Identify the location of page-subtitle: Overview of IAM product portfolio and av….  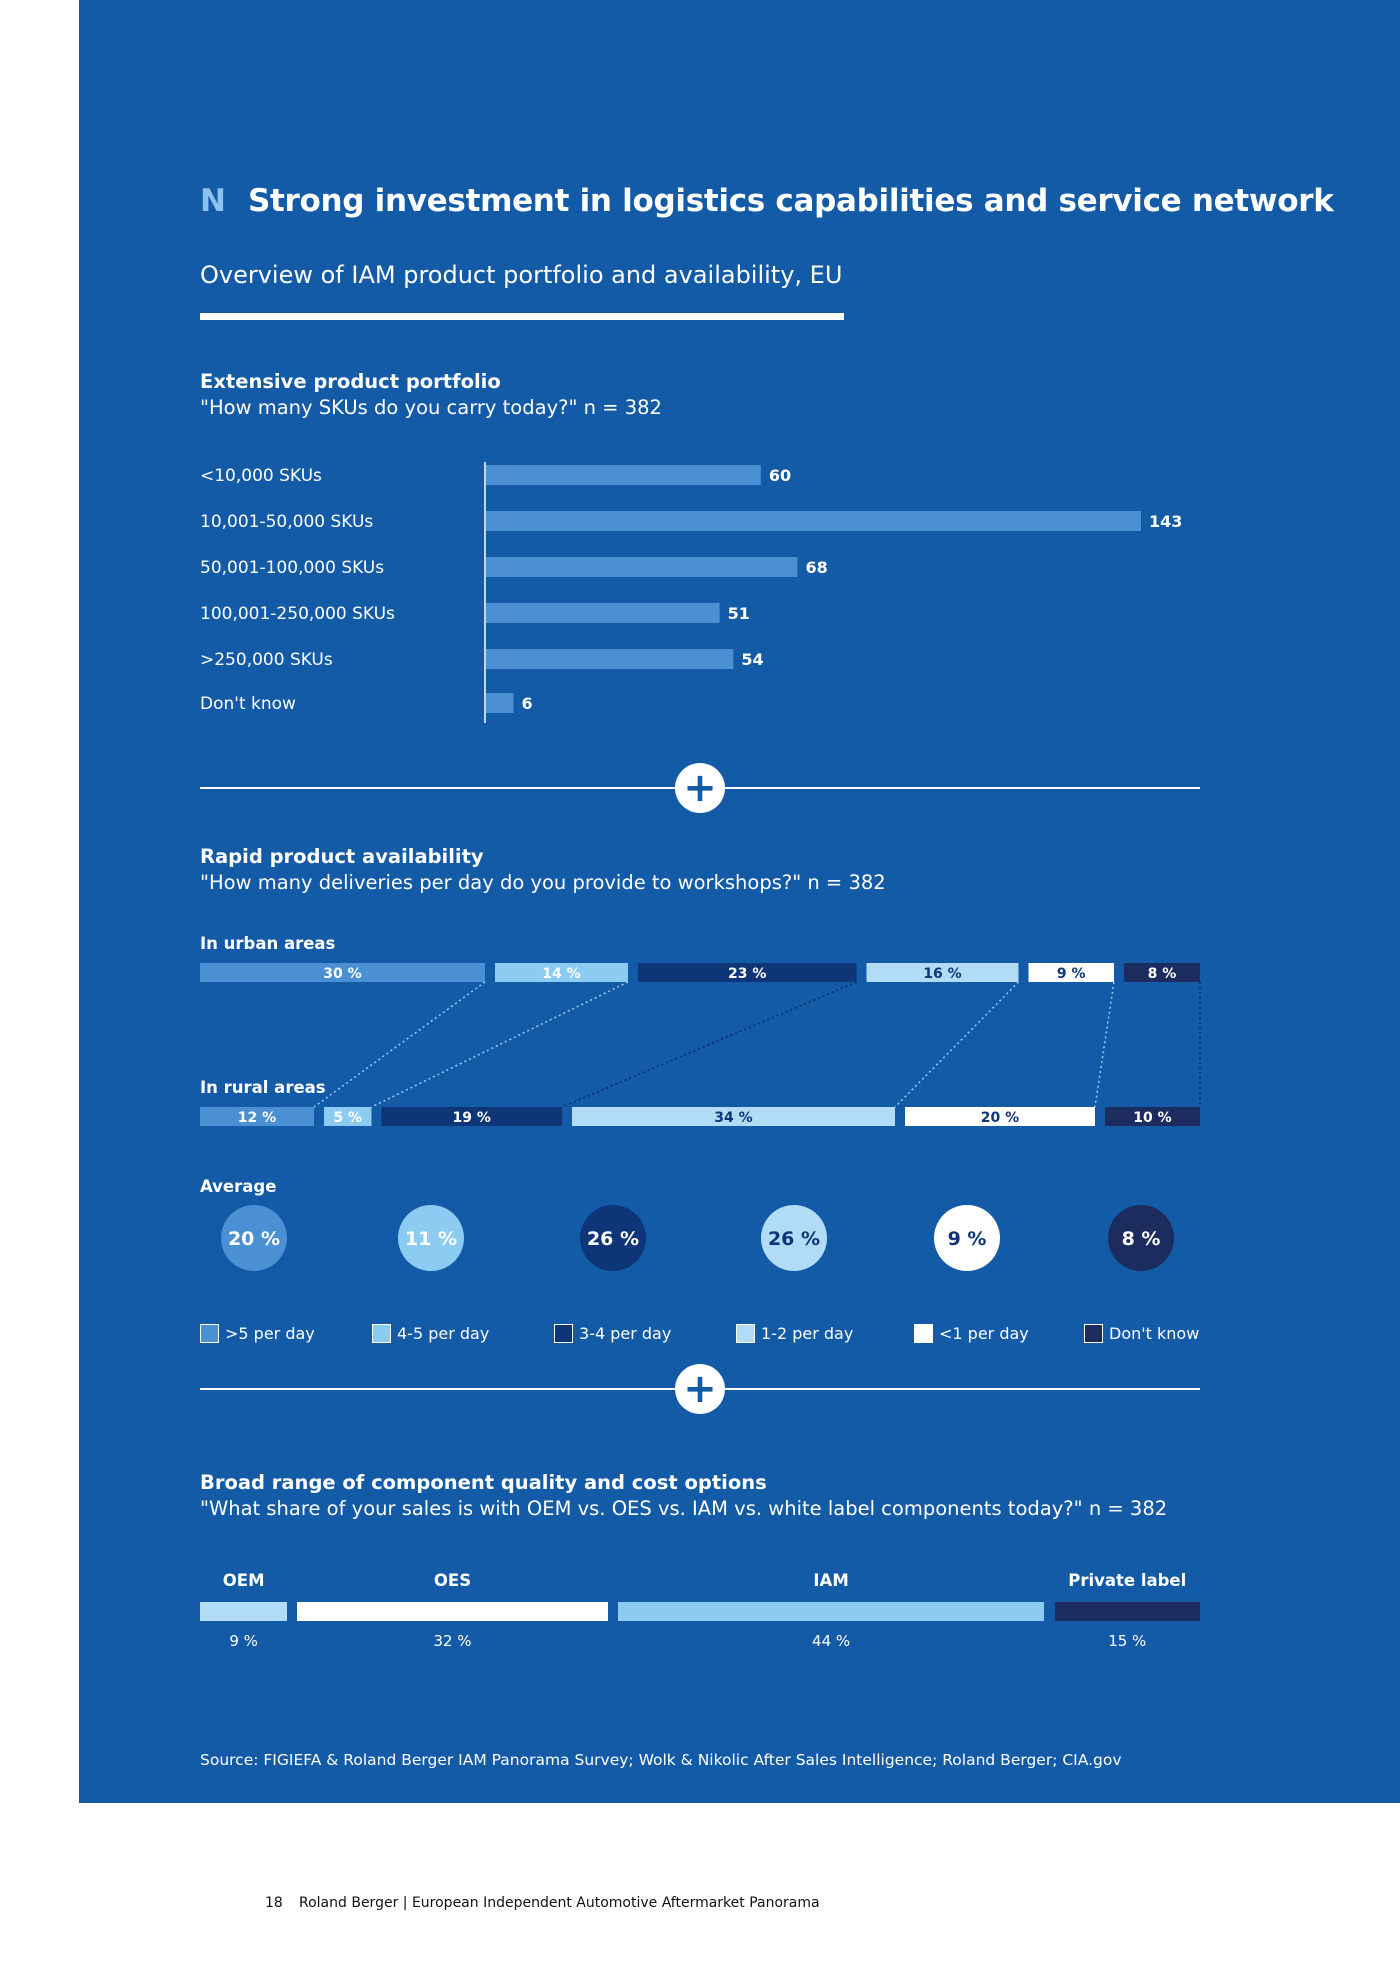
(521, 275).